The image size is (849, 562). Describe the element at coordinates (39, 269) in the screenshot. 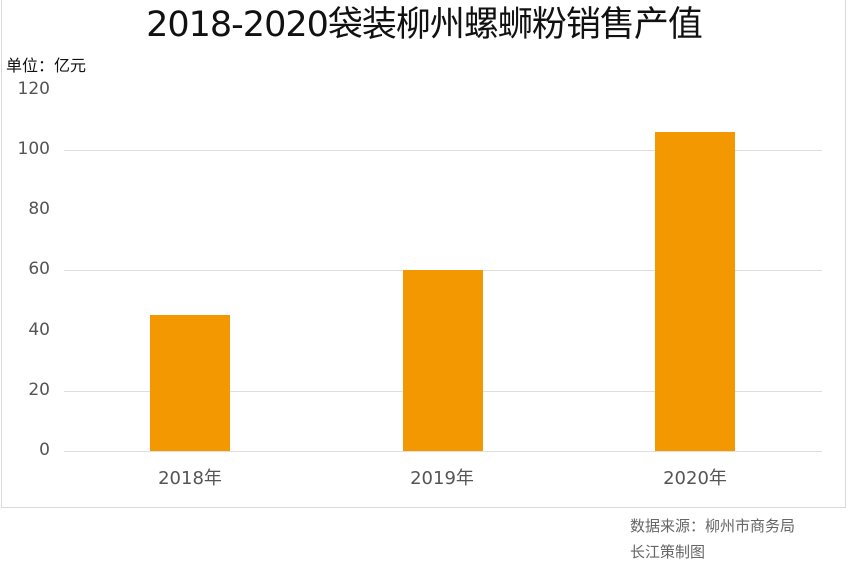

I see `y-tick-60: 60` at that location.